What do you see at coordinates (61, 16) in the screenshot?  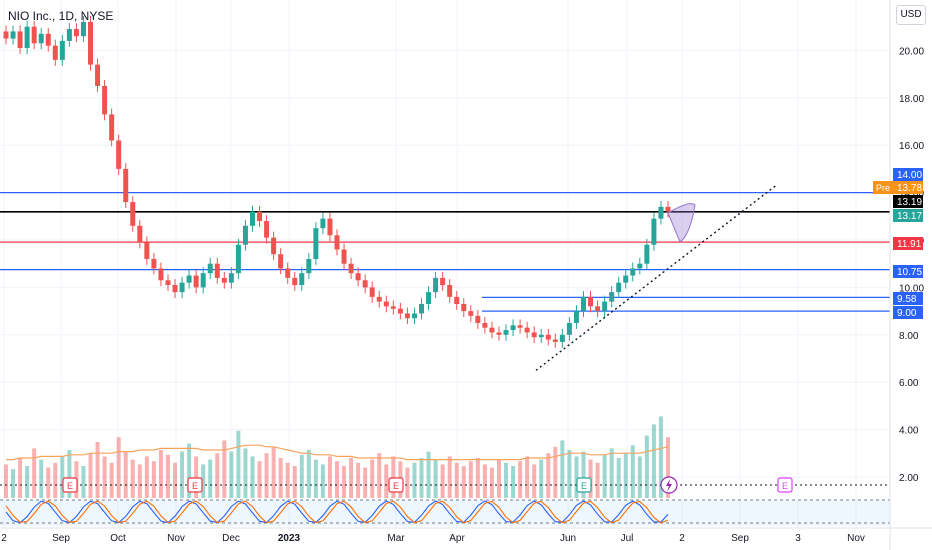 I see `symbol-title: NIO Inc., 1D, NYSE` at bounding box center [61, 16].